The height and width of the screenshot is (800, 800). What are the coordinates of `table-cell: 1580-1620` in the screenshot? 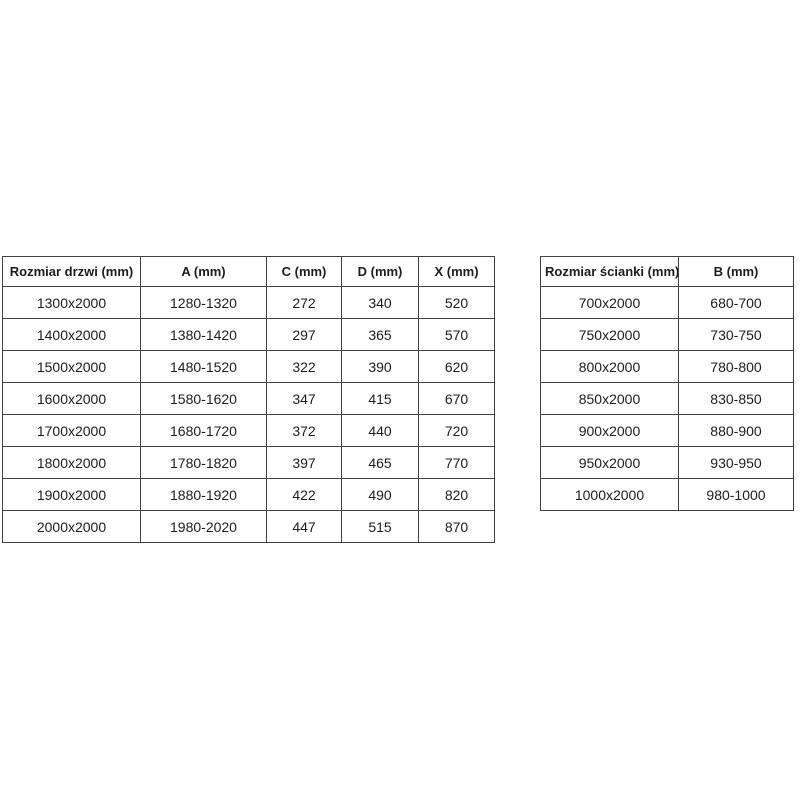 It's located at (203, 398).